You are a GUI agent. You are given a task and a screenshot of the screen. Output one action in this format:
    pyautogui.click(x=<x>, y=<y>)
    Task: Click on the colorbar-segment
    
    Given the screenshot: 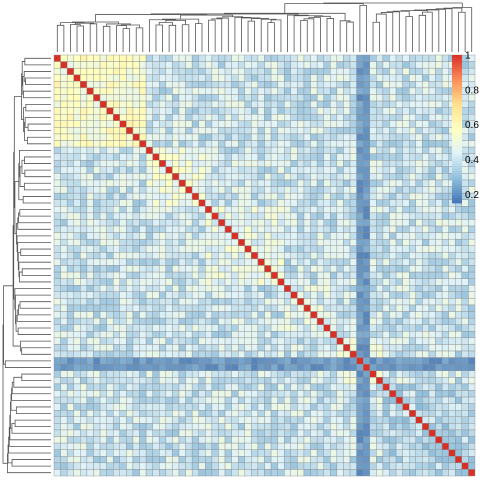 What is the action you would take?
    pyautogui.click(x=457, y=185)
    